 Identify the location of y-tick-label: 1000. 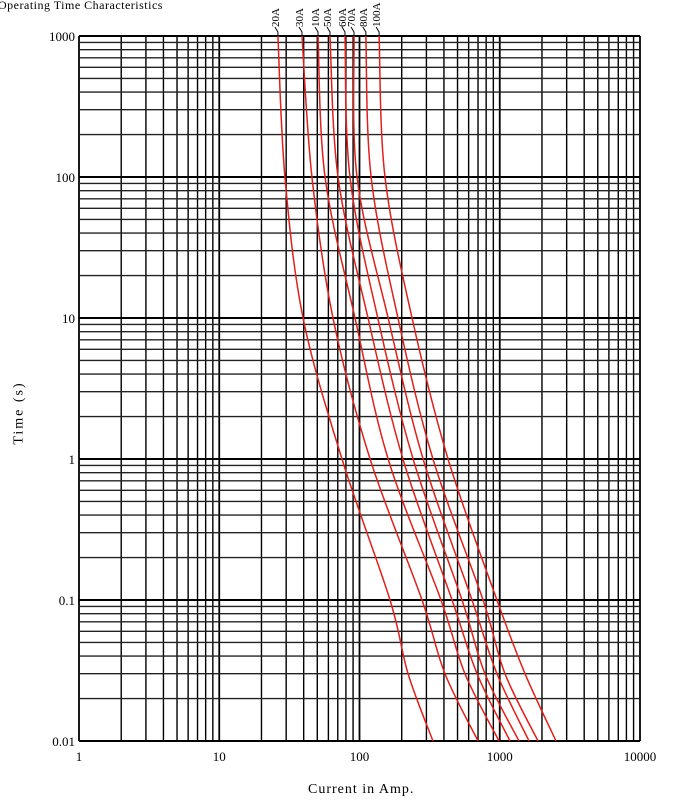
(62, 36).